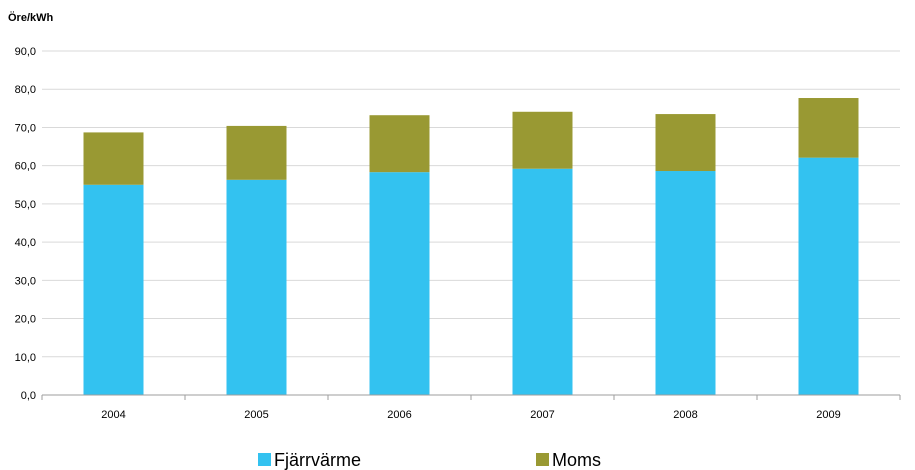 This screenshot has height=470, width=915. Describe the element at coordinates (25, 52) in the screenshot. I see `y-tick-label: 90,0` at that location.